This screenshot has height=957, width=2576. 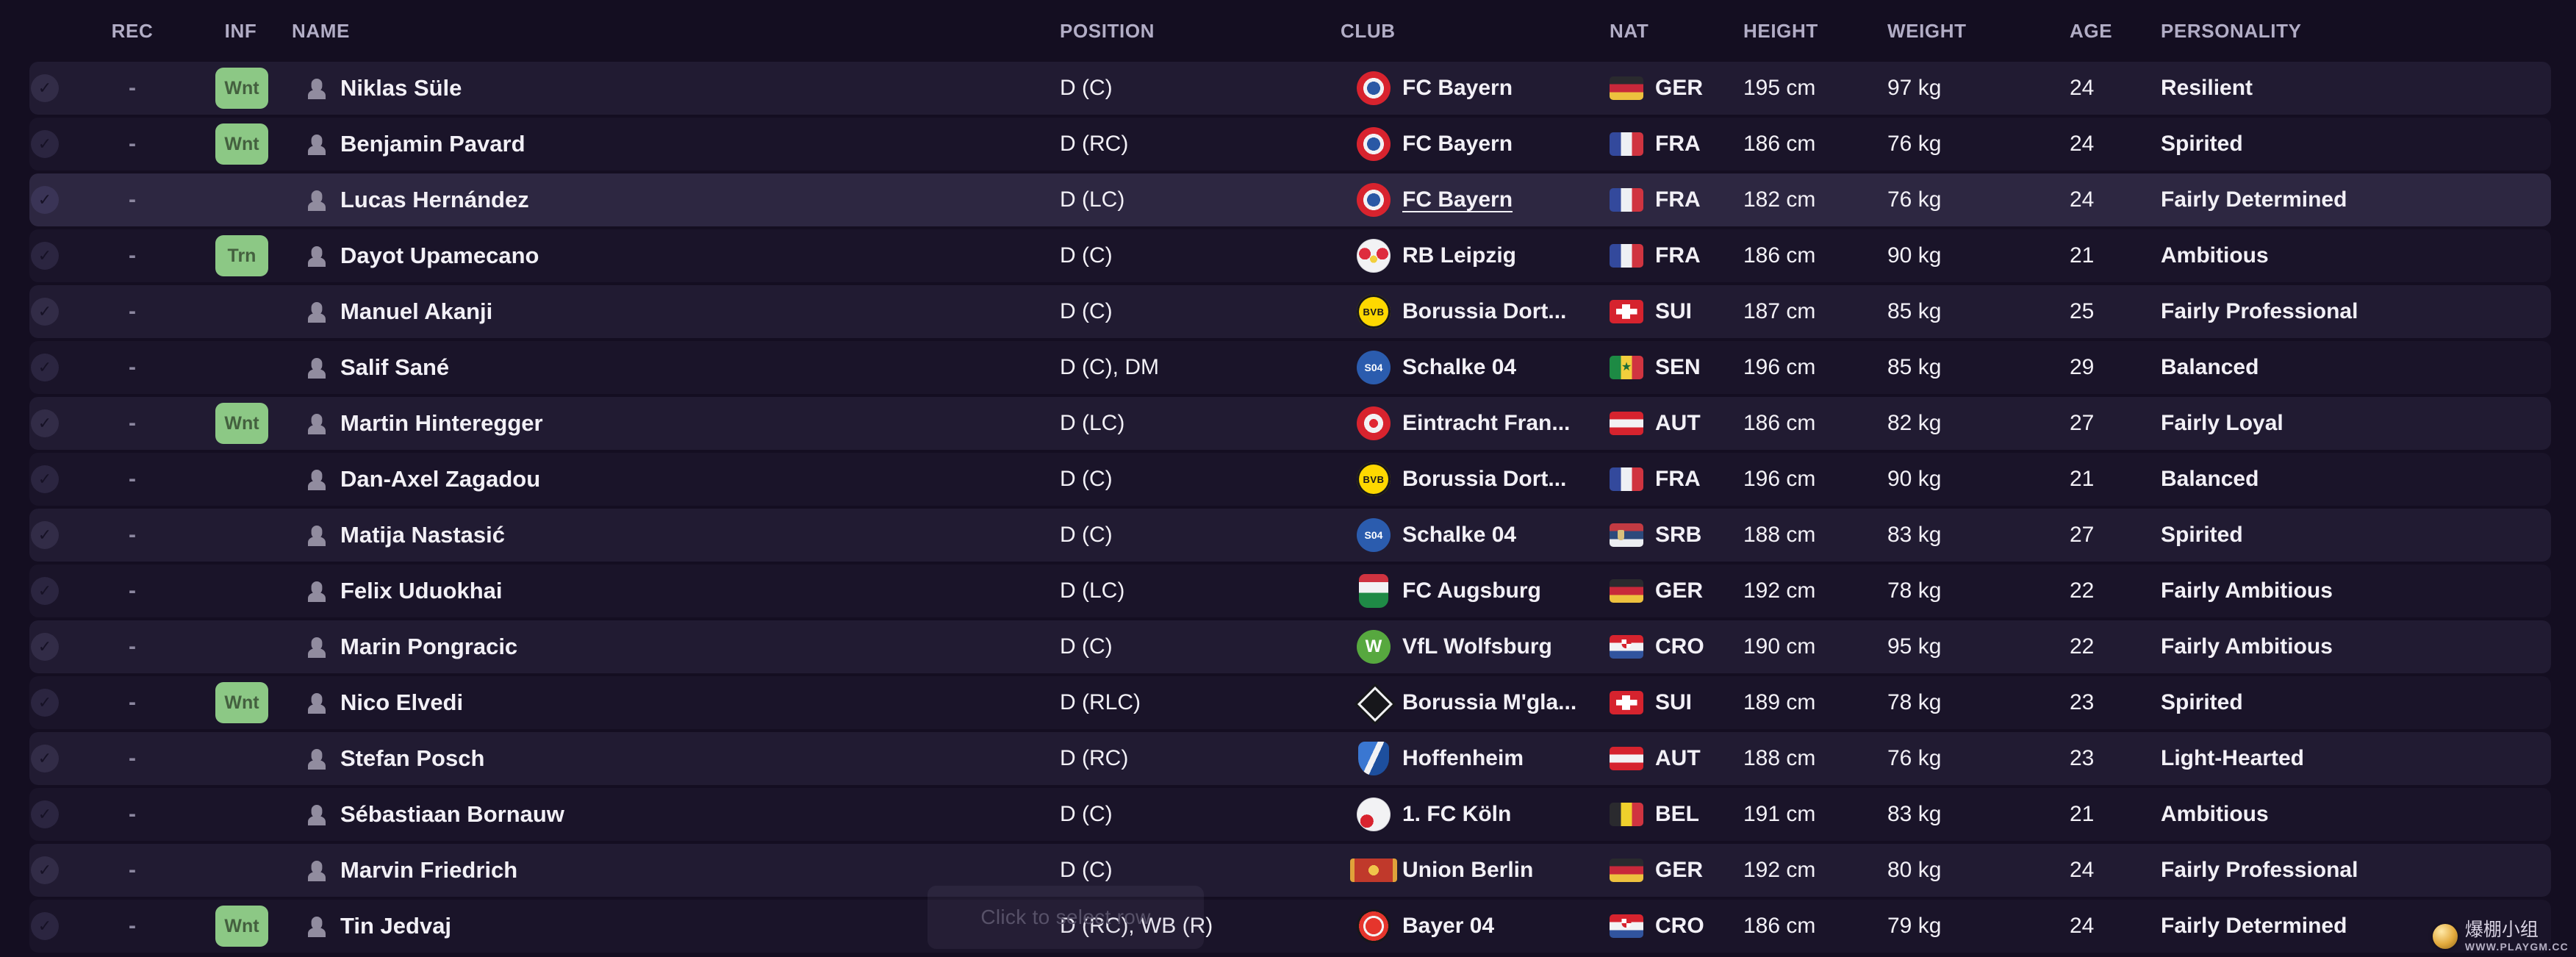 What do you see at coordinates (1927, 30) in the screenshot?
I see `column-header-weight: WEIGHT` at bounding box center [1927, 30].